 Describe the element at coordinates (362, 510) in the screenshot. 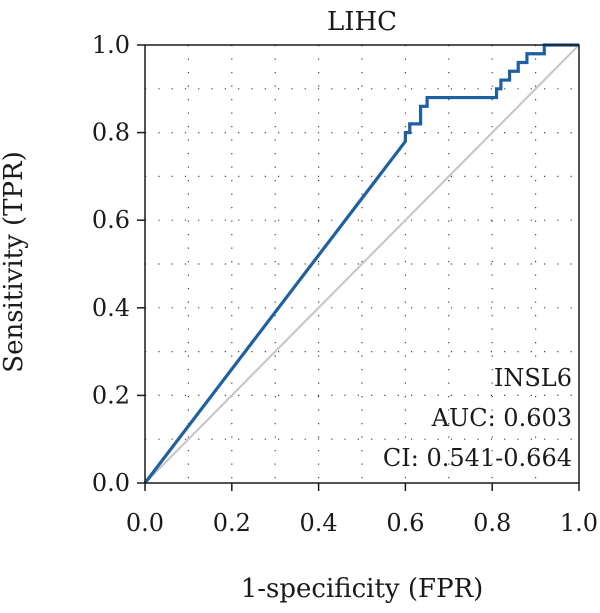

I see `x-axis-ticks: 0.0 0.2 0.4 0.6 0.8 1.0` at that location.